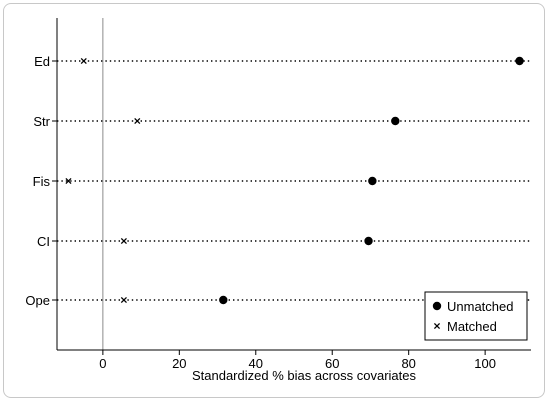  I want to click on y-tick-label-ci: CI, so click(43, 241).